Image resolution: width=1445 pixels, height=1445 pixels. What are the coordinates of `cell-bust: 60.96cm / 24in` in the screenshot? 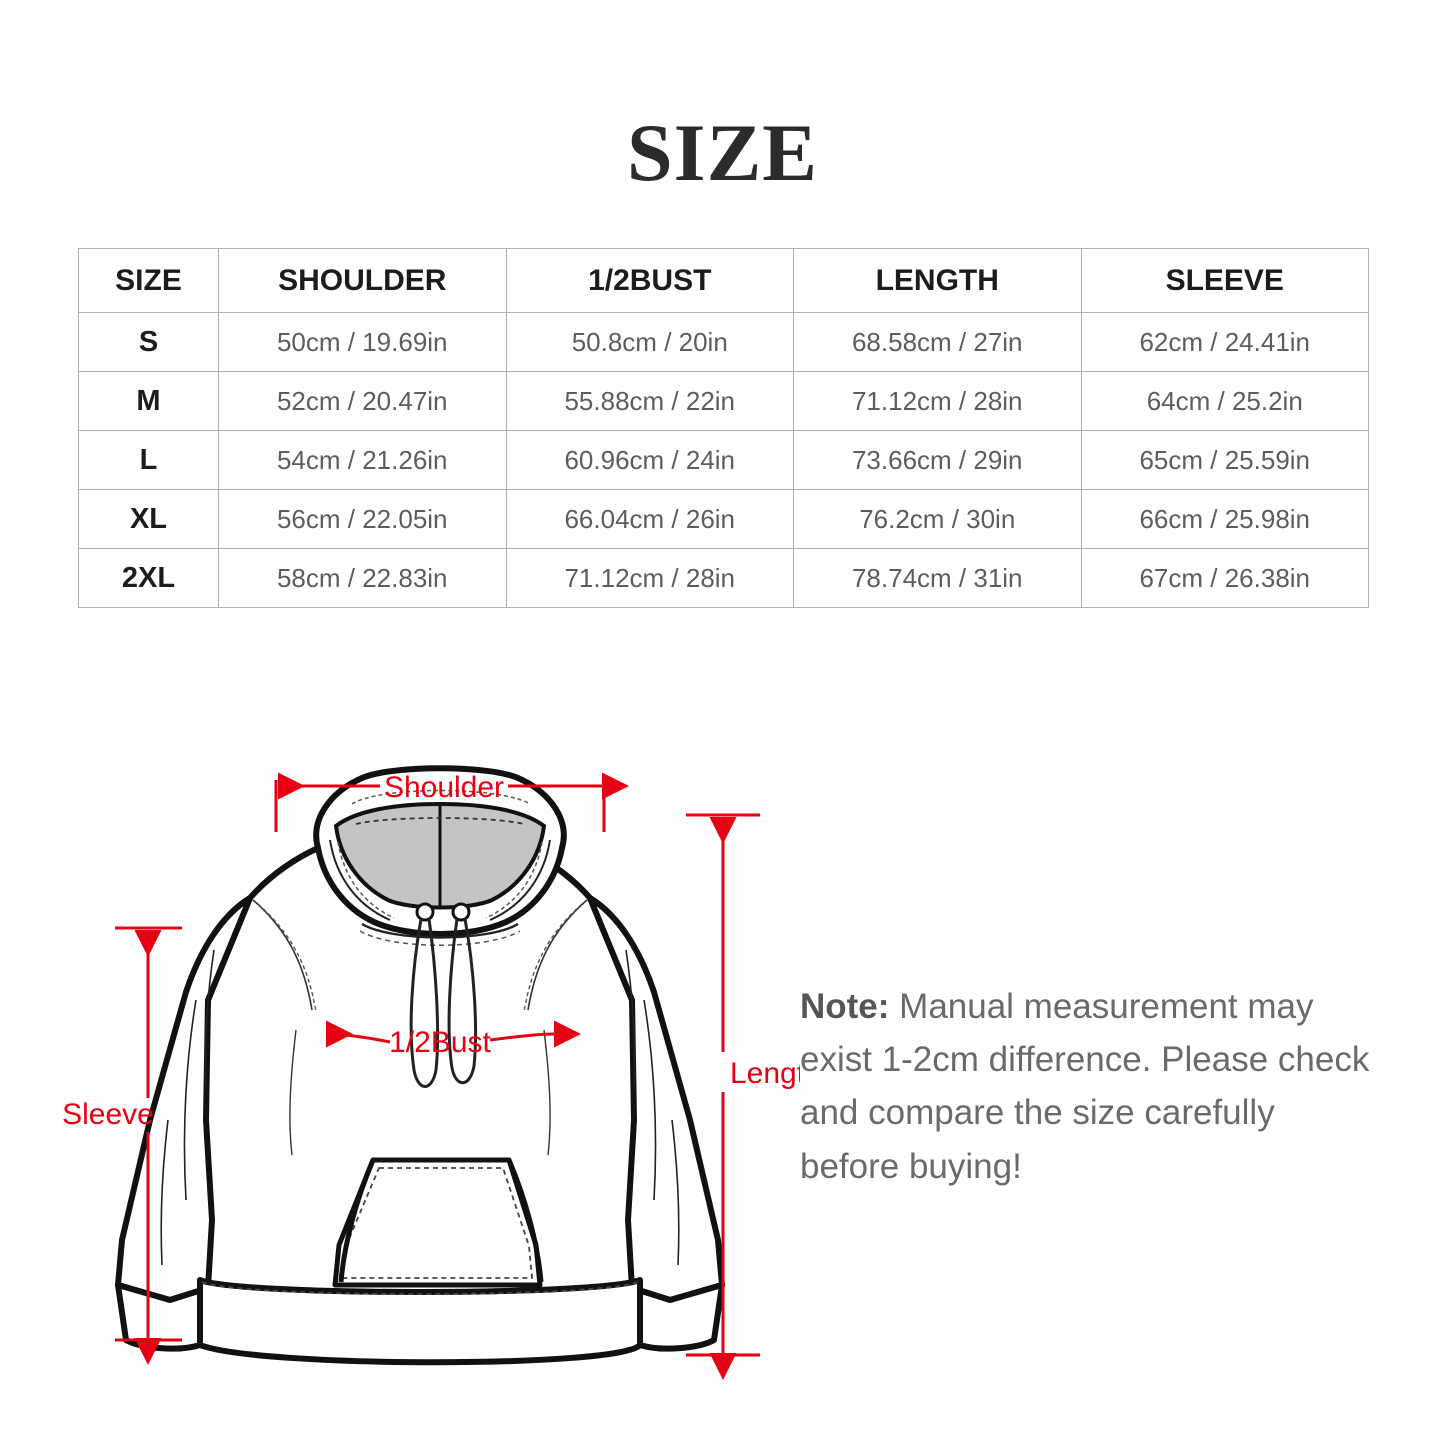 It's located at (649, 460).